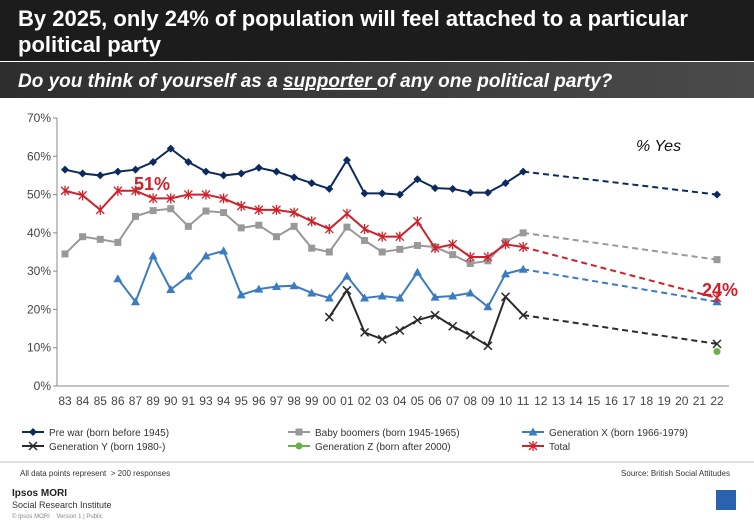 This screenshot has width=754, height=522. What do you see at coordinates (206, 401) in the screenshot?
I see `x-tick-label: 93` at bounding box center [206, 401].